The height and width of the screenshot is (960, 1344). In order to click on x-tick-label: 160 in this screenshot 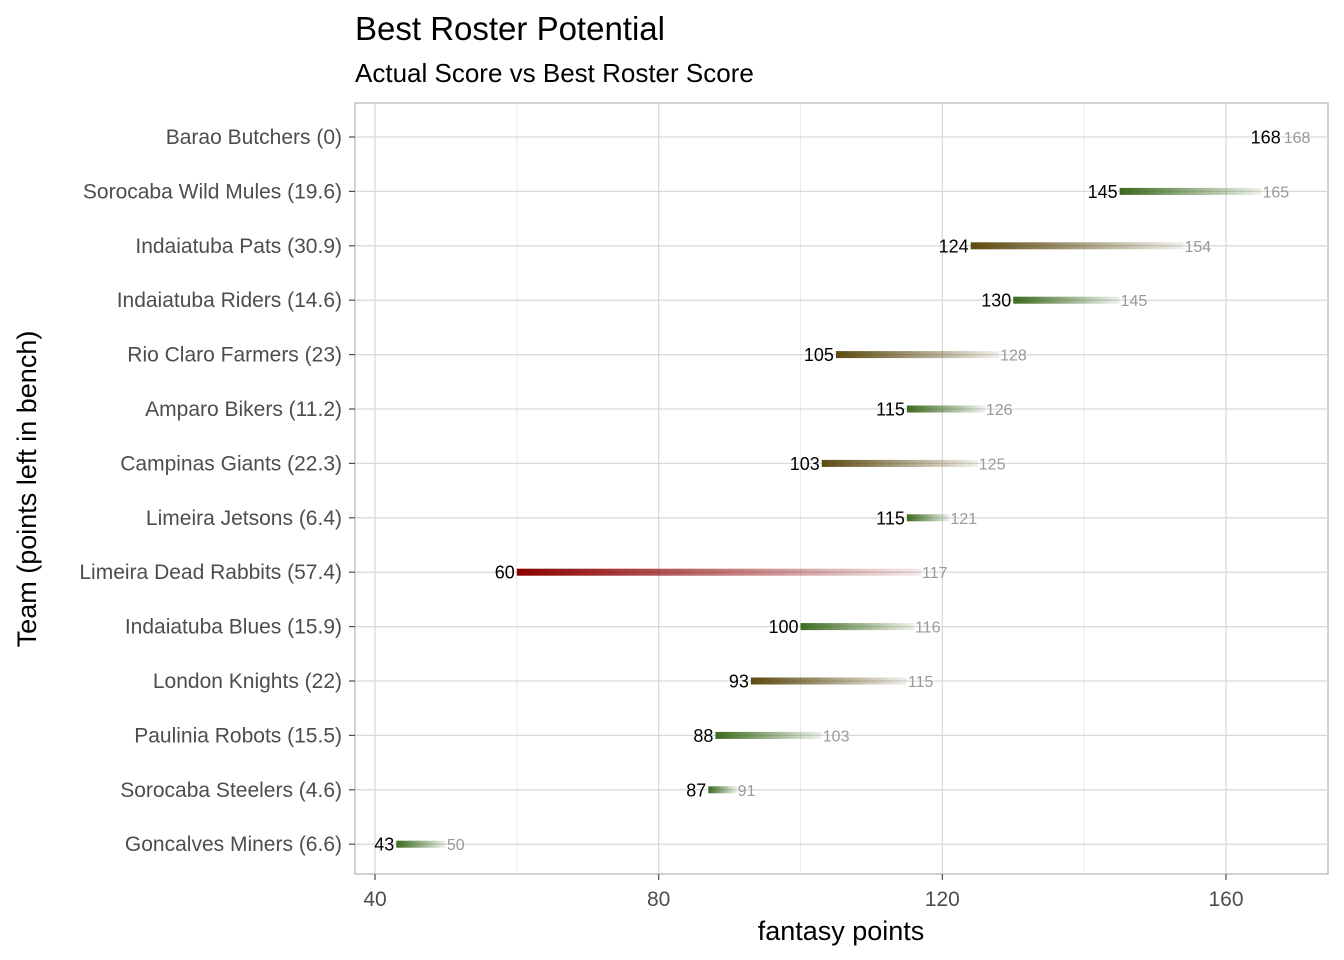, I will do `click(1225, 899)`.